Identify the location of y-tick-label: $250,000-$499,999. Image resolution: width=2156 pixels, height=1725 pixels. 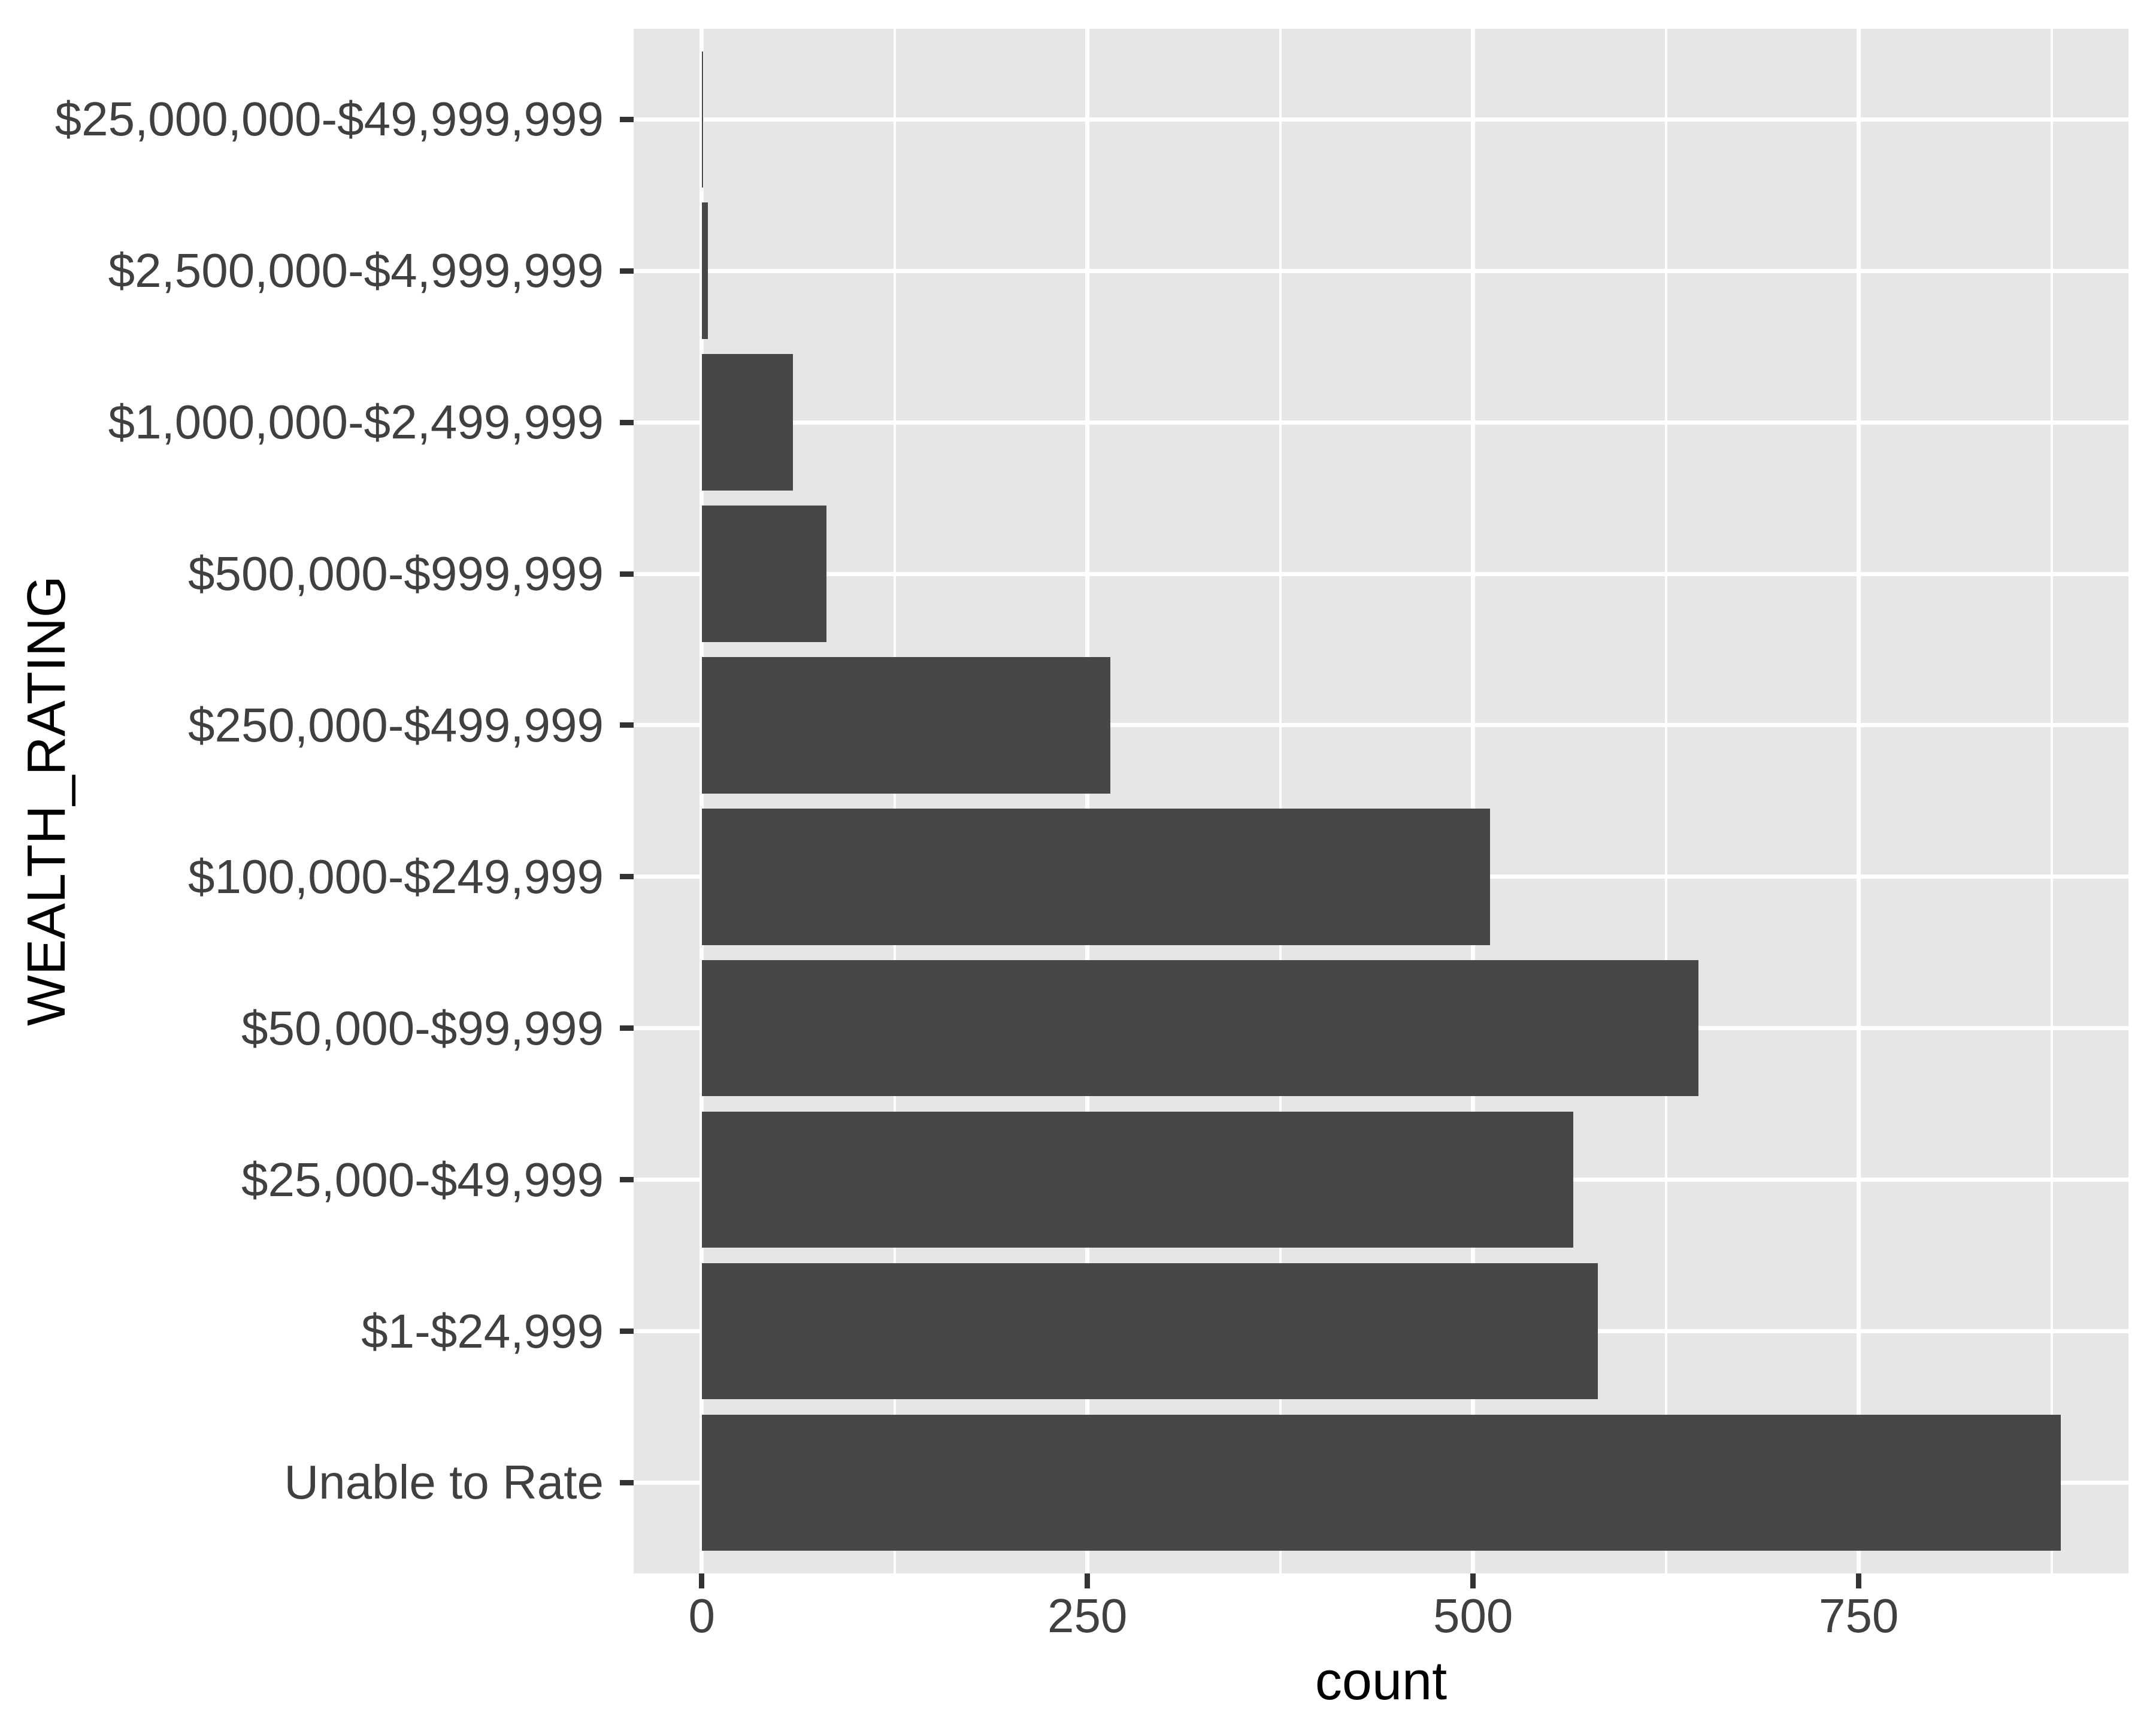
(396, 725).